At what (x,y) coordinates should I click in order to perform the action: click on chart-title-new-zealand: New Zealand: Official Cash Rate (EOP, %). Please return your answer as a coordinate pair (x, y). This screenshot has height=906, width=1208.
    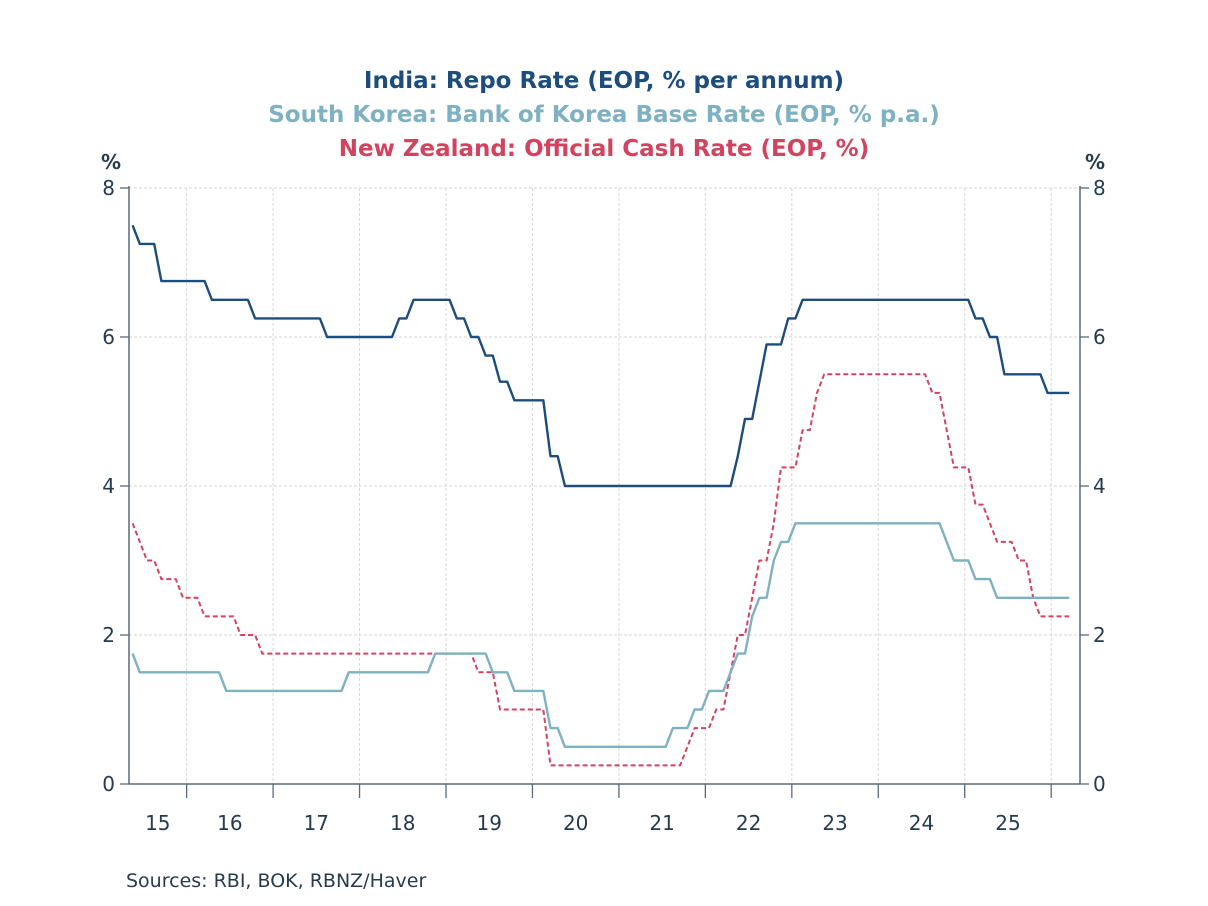
    Looking at the image, I should click on (604, 149).